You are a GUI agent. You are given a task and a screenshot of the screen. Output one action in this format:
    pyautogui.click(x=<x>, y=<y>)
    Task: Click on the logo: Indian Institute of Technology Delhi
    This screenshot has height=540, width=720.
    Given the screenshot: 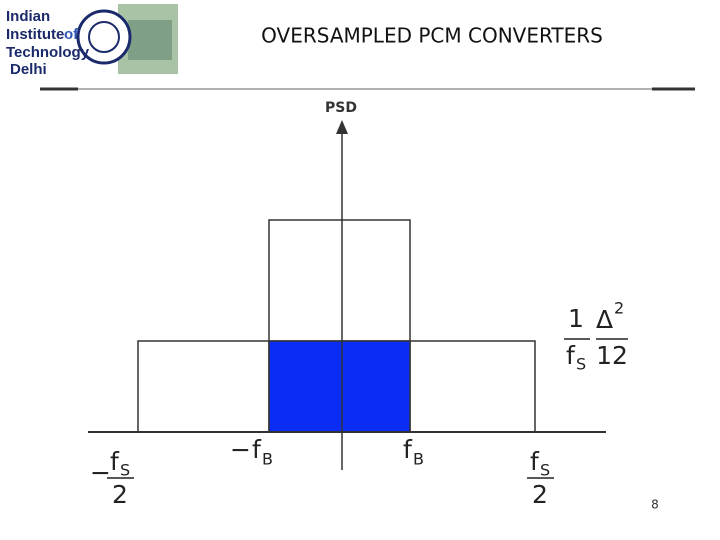 What is the action you would take?
    pyautogui.click(x=92, y=41)
    